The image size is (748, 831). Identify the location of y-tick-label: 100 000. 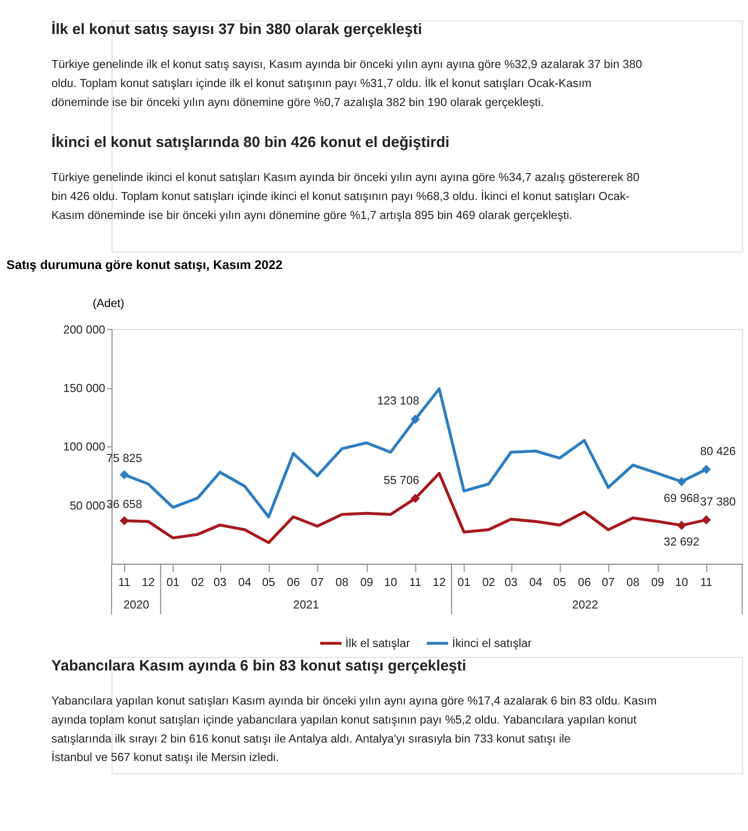
(84, 447).